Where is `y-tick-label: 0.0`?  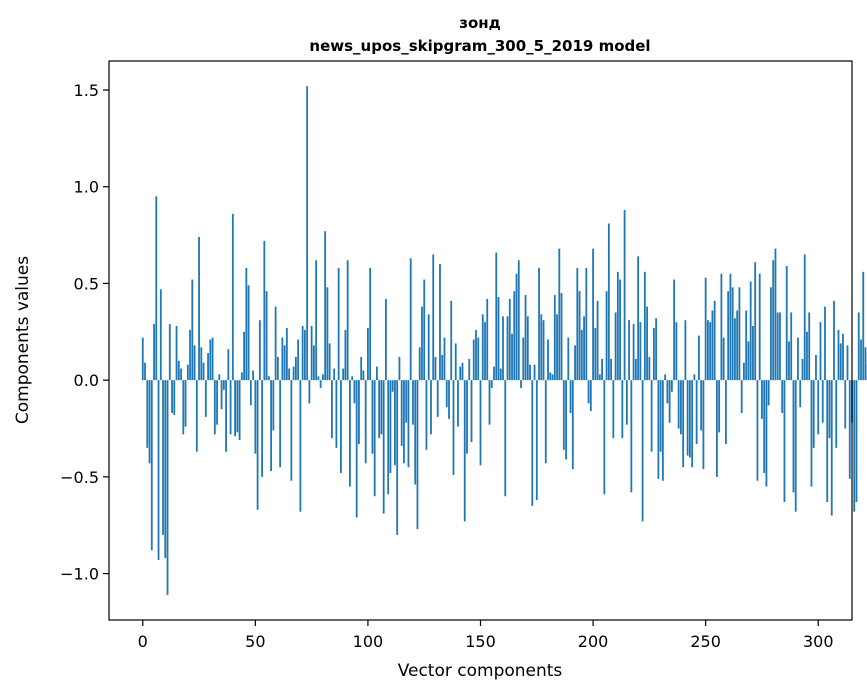
y-tick-label: 0.0 is located at coordinates (86, 380).